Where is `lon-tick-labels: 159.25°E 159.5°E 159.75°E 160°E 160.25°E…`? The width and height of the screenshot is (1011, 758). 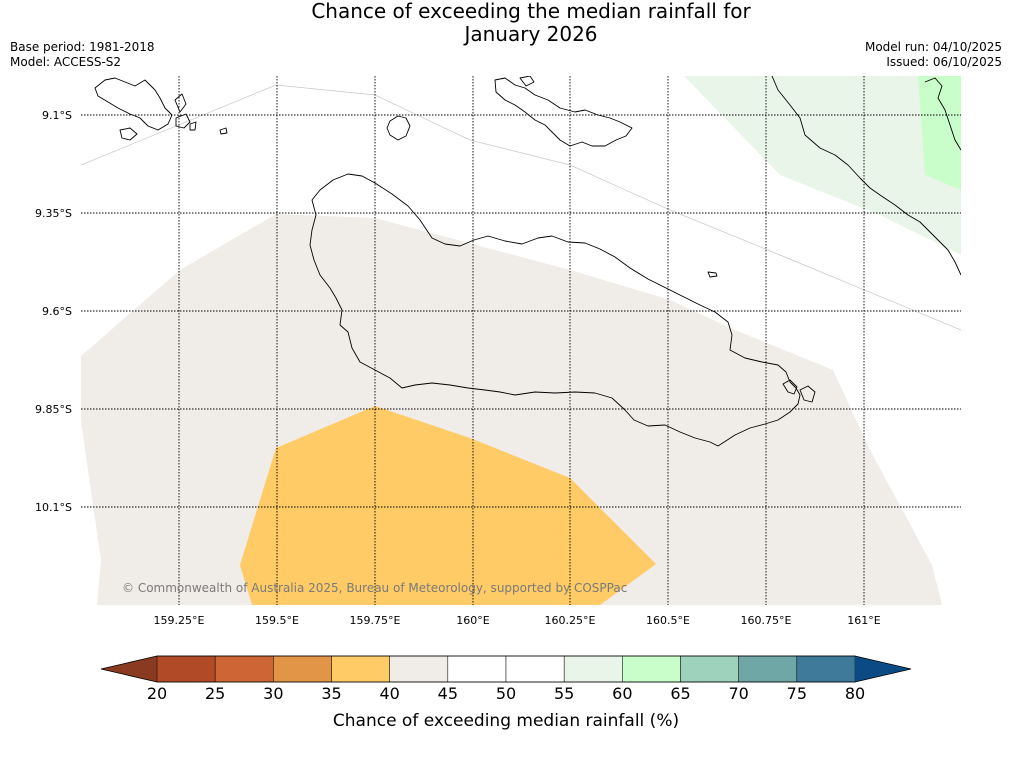 lon-tick-labels: 159.25°E 159.5°E 159.75°E 160°E 160.25°E… is located at coordinates (517, 620).